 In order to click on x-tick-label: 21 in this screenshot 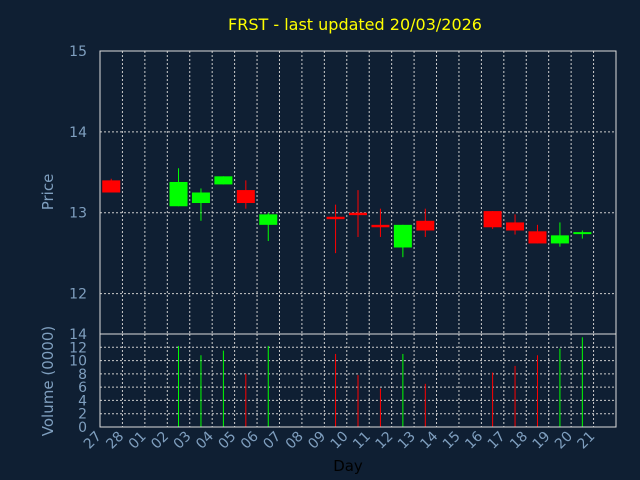, I will do `click(586, 441)`.